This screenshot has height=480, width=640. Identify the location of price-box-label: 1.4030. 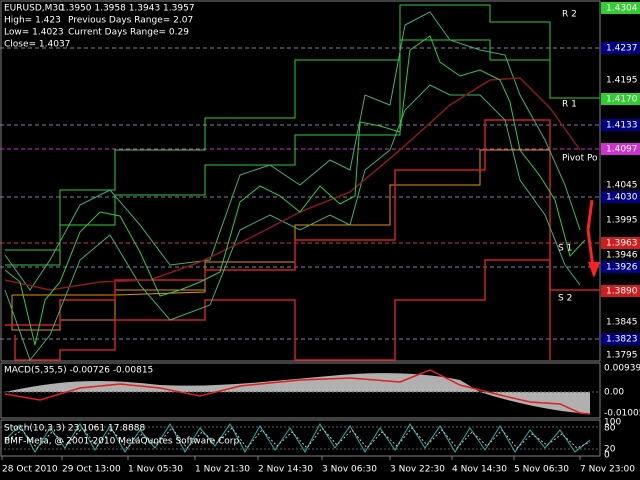
(622, 198).